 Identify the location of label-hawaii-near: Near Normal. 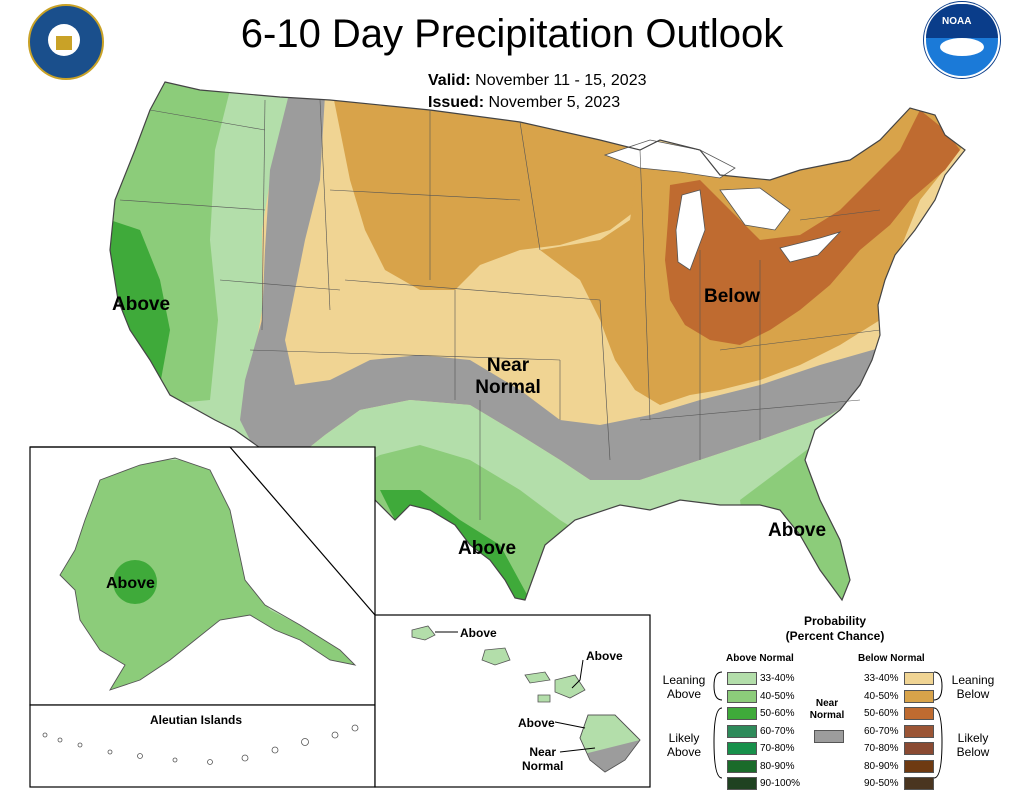
(542, 759).